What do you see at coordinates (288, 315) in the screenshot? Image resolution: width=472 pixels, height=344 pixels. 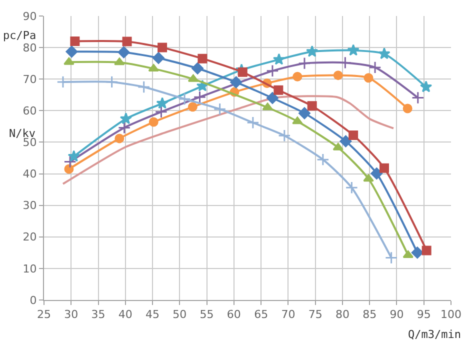 I see `x-tick-label: 70` at bounding box center [288, 315].